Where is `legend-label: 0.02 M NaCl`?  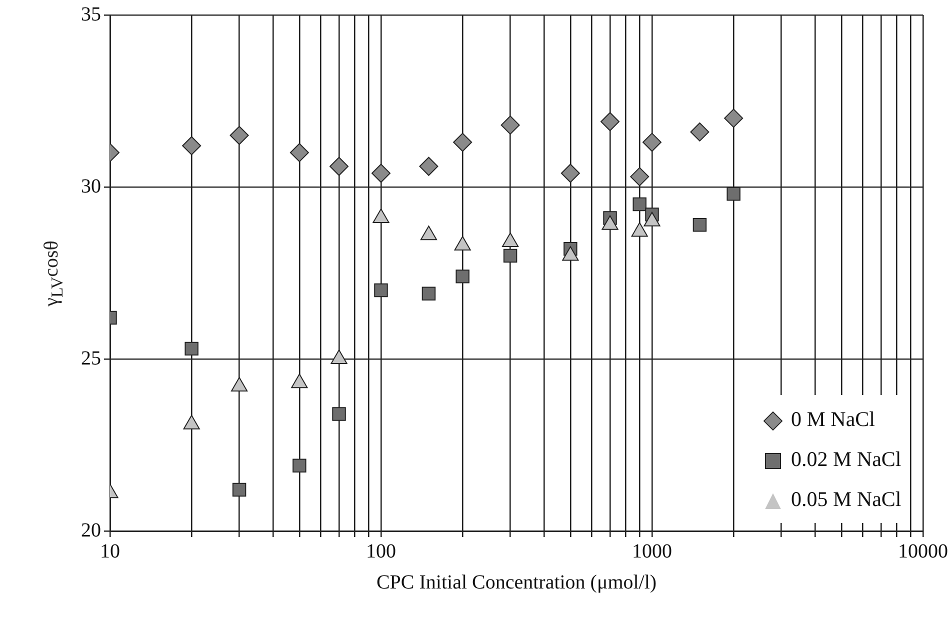
legend-label: 0.02 M NaCl is located at coordinates (846, 459).